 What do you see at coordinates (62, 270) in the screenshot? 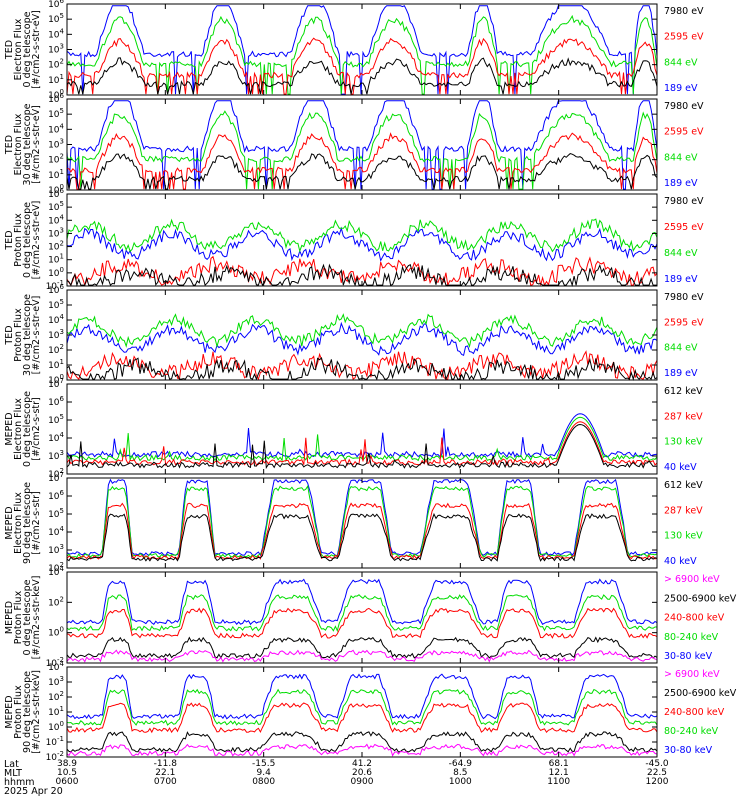
I see `ytick-exp: 0` at bounding box center [62, 270].